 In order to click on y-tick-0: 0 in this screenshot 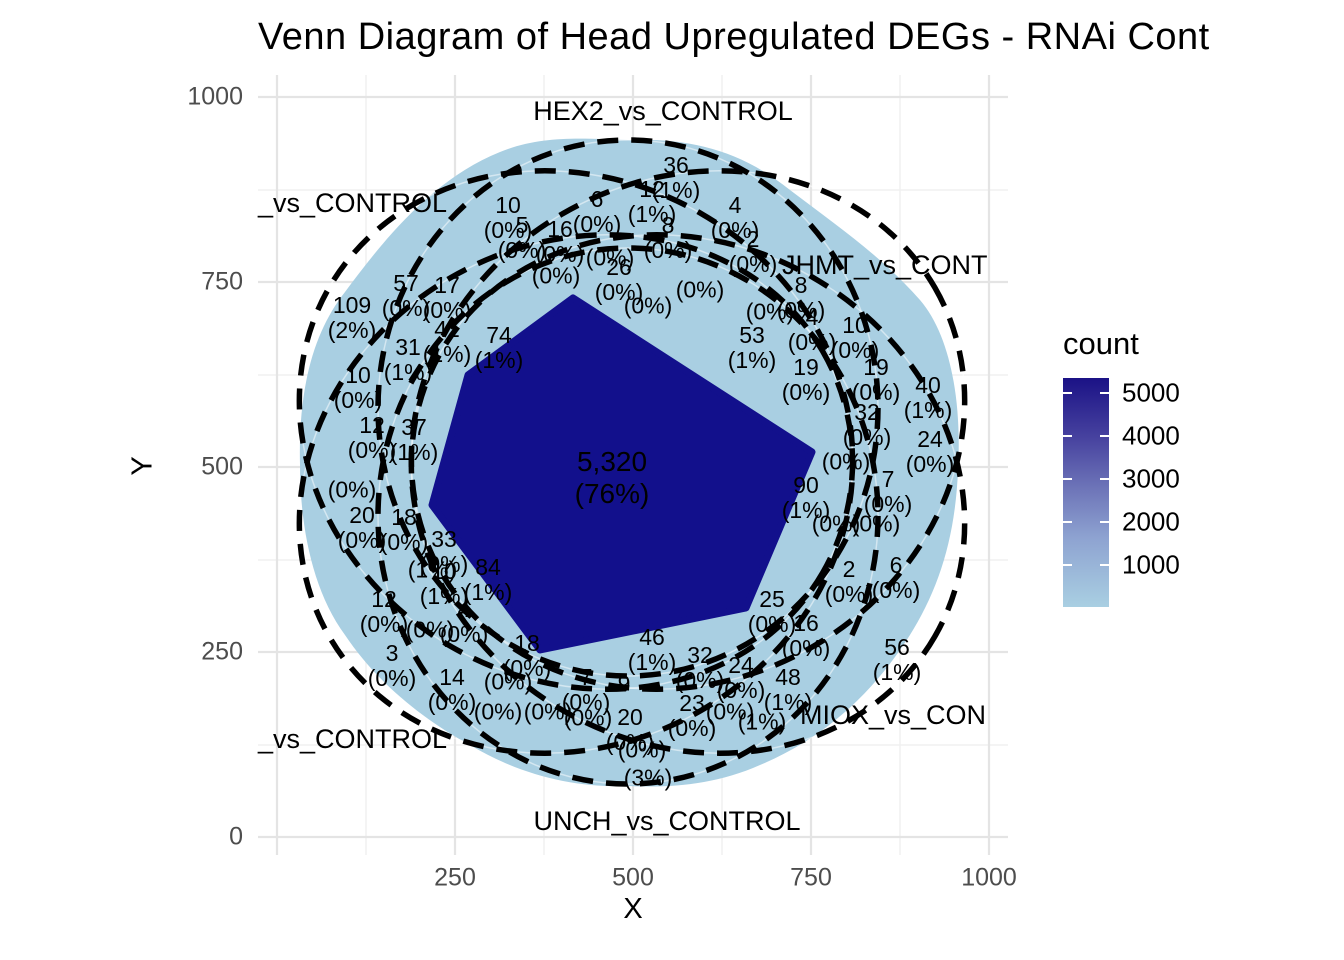, I will do `click(236, 836)`.